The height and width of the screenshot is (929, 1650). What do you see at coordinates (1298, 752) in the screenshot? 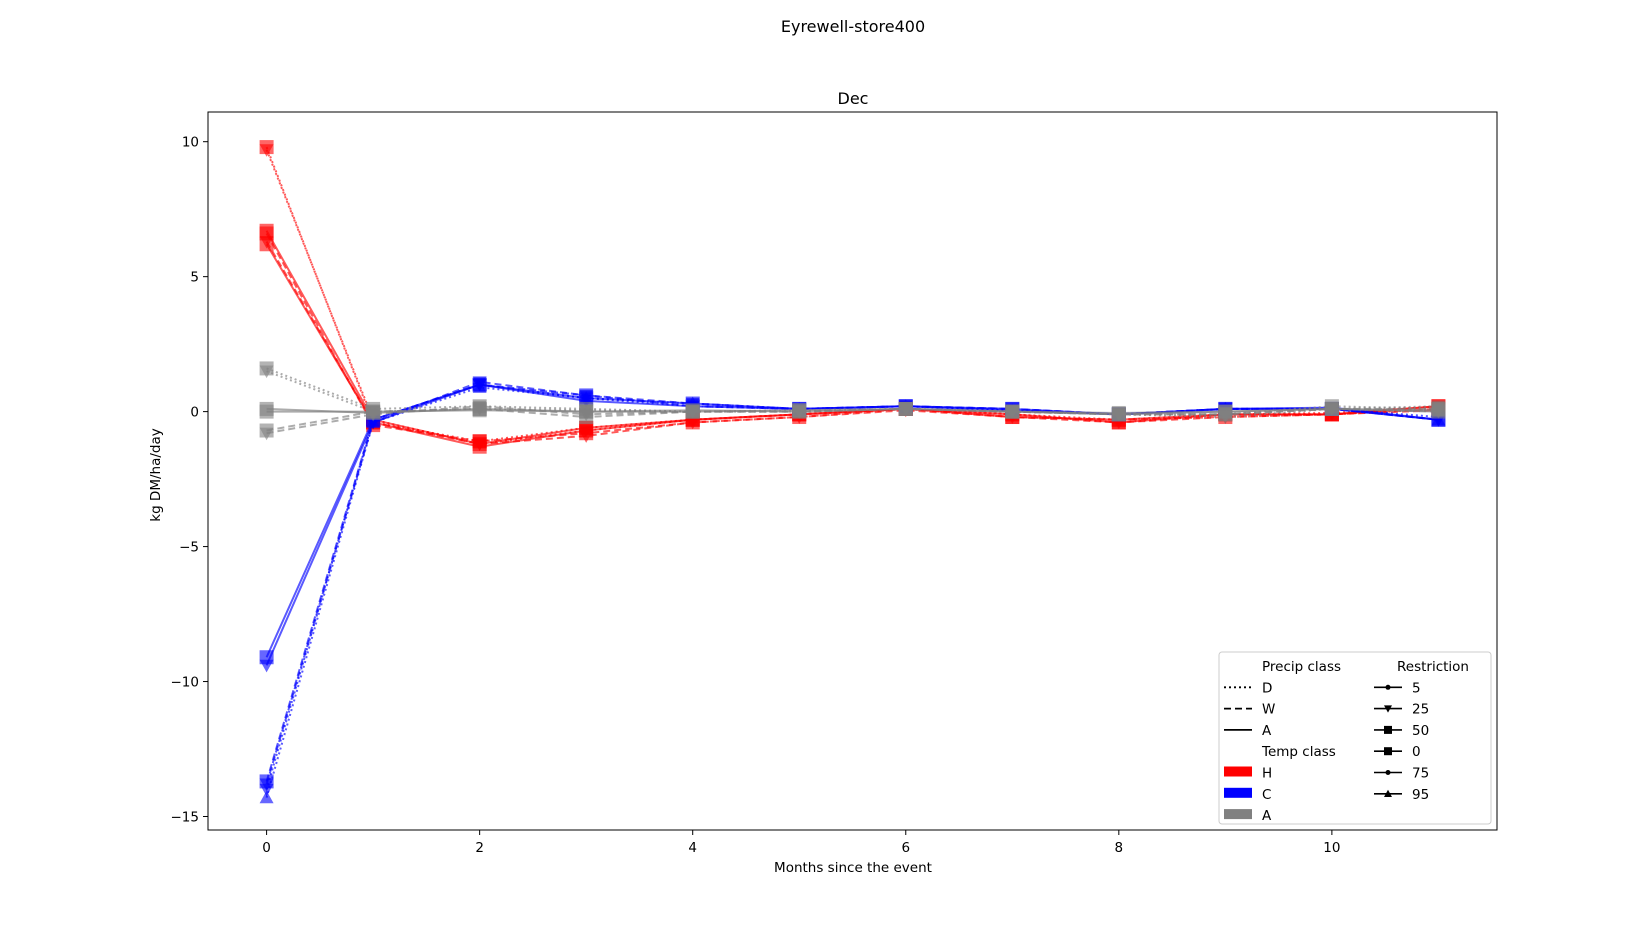
I see `legend-temp-header: Temp class` at bounding box center [1298, 752].